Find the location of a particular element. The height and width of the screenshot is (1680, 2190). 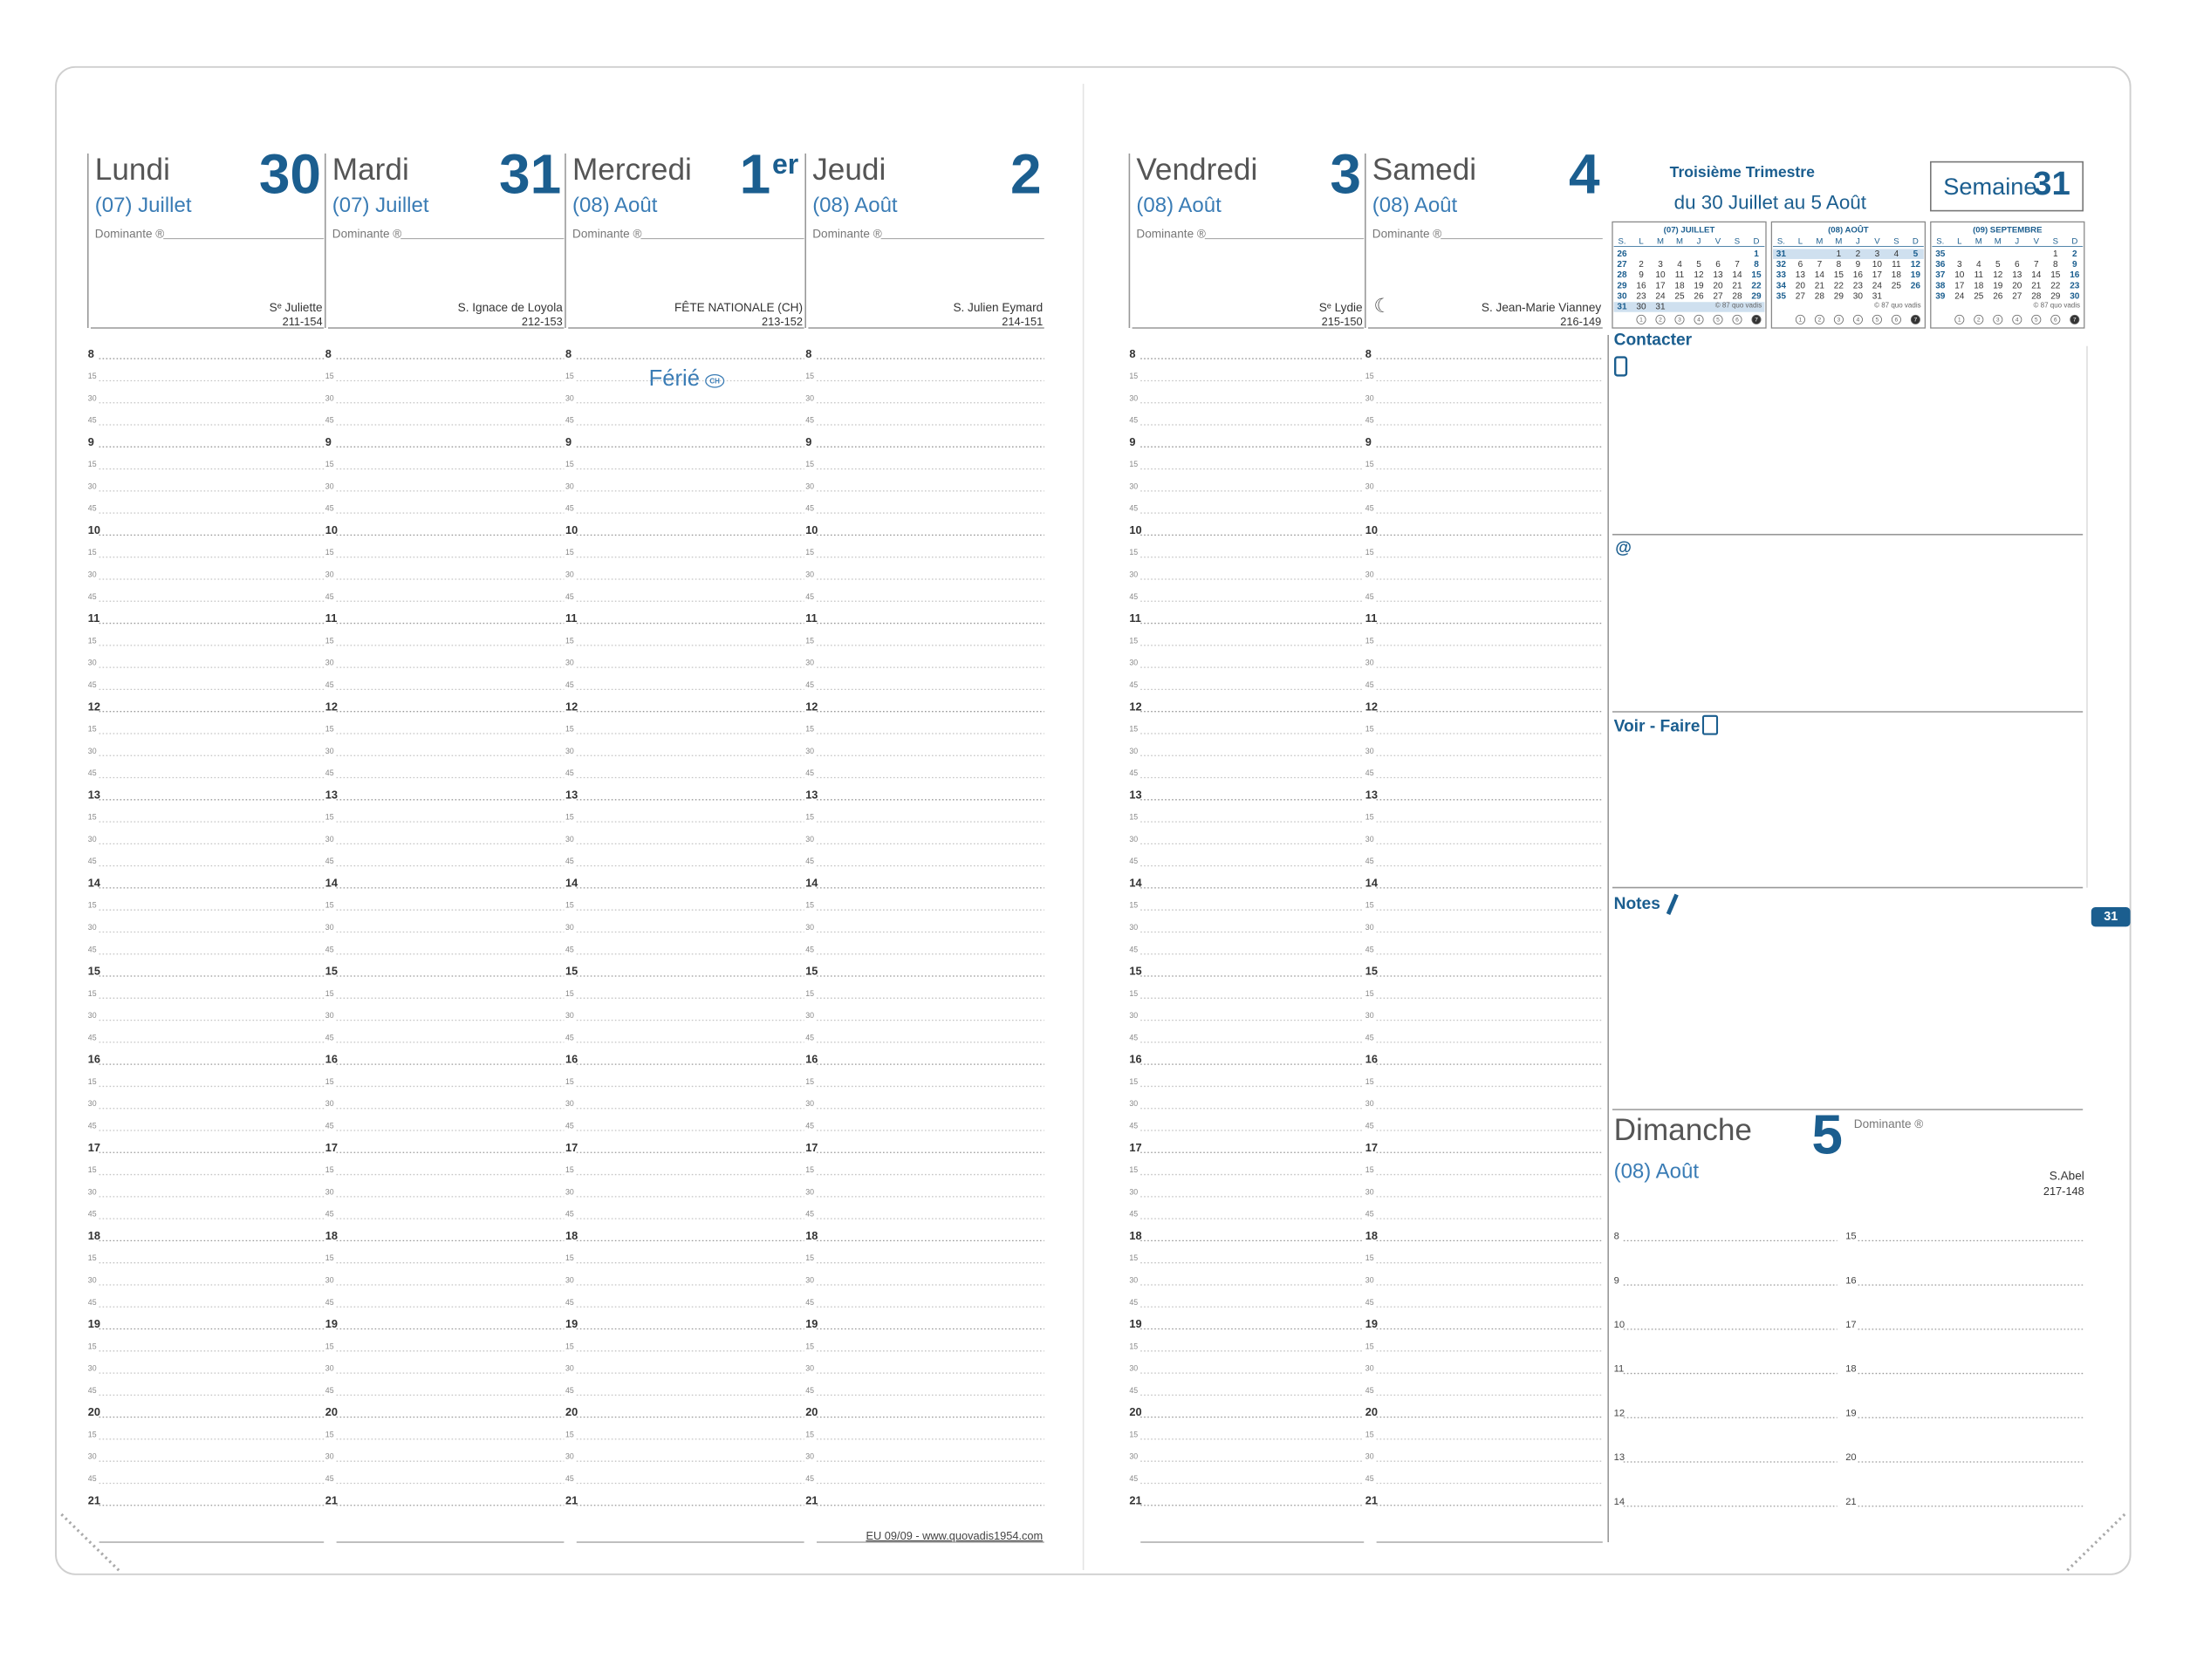

calendar-day: 27 is located at coordinates (1718, 296).